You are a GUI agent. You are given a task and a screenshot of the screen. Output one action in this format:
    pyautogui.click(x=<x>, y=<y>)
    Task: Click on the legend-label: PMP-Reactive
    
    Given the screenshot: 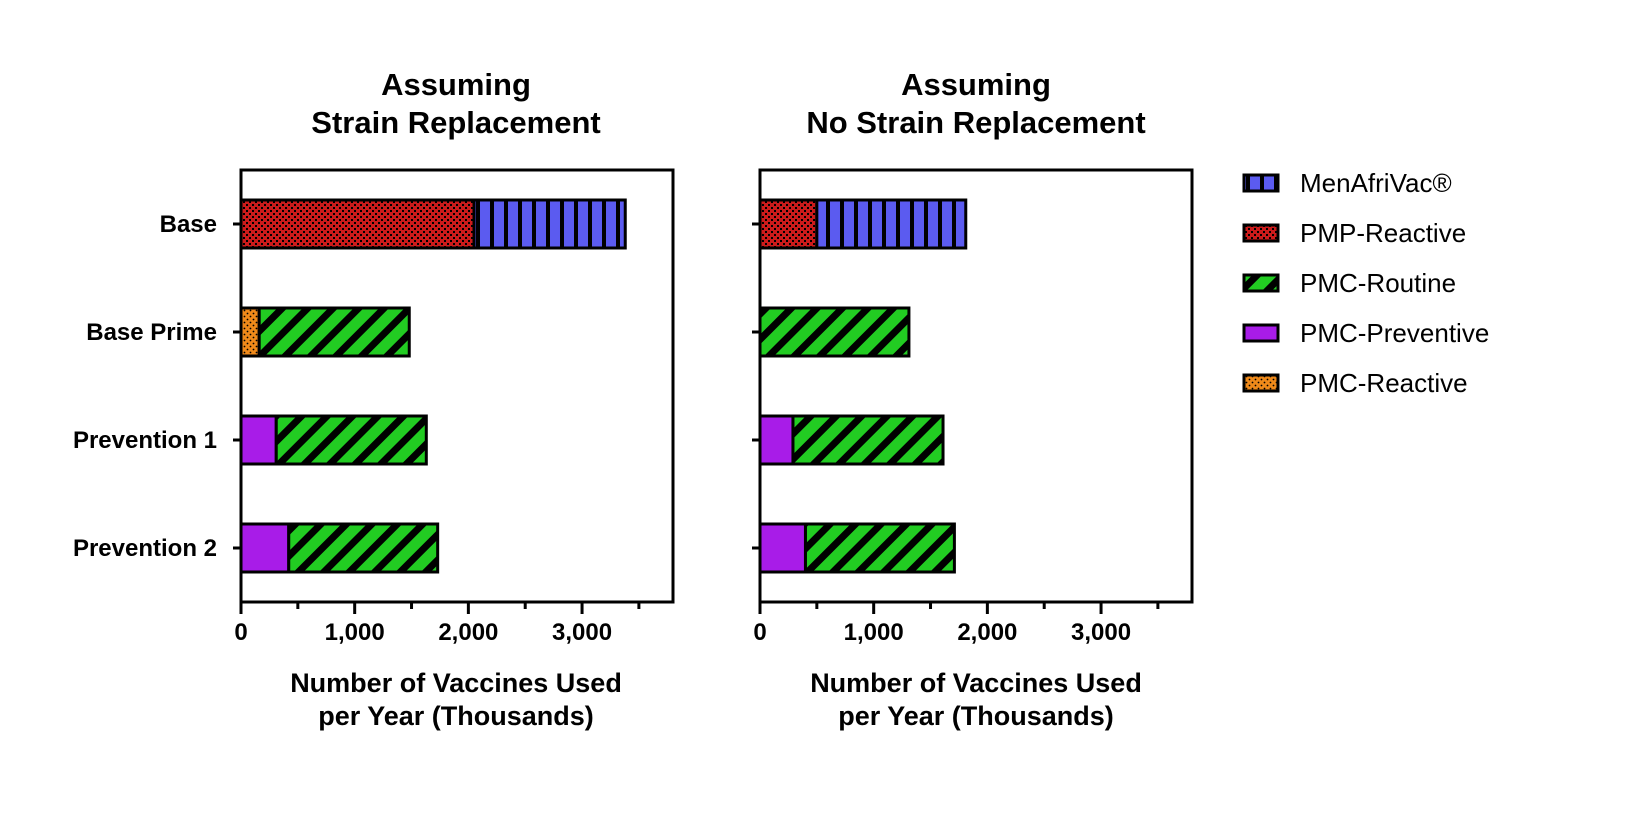 What is the action you would take?
    pyautogui.click(x=1383, y=233)
    